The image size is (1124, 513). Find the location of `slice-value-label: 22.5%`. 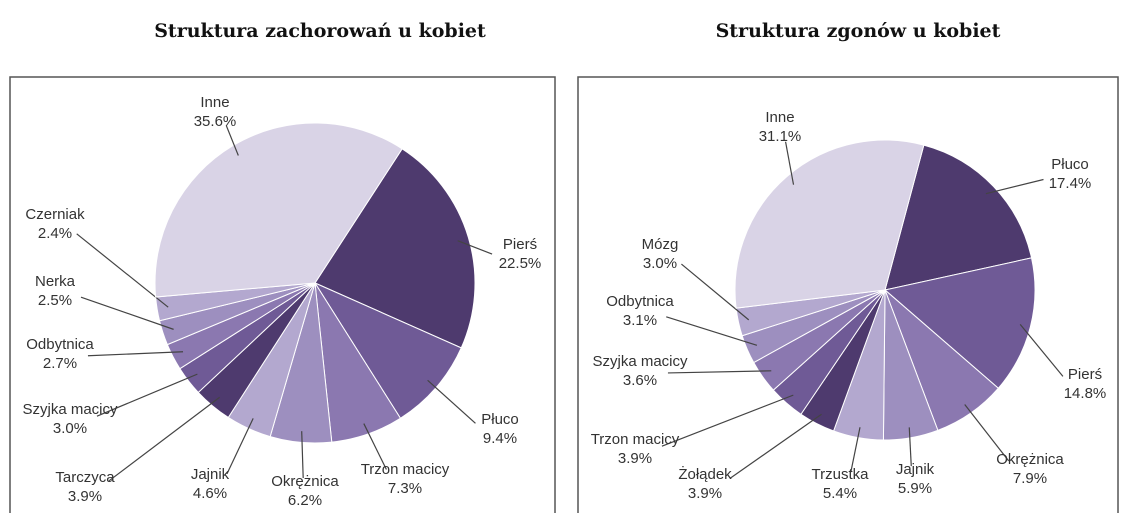

slice-value-label: 22.5% is located at coordinates (520, 263).